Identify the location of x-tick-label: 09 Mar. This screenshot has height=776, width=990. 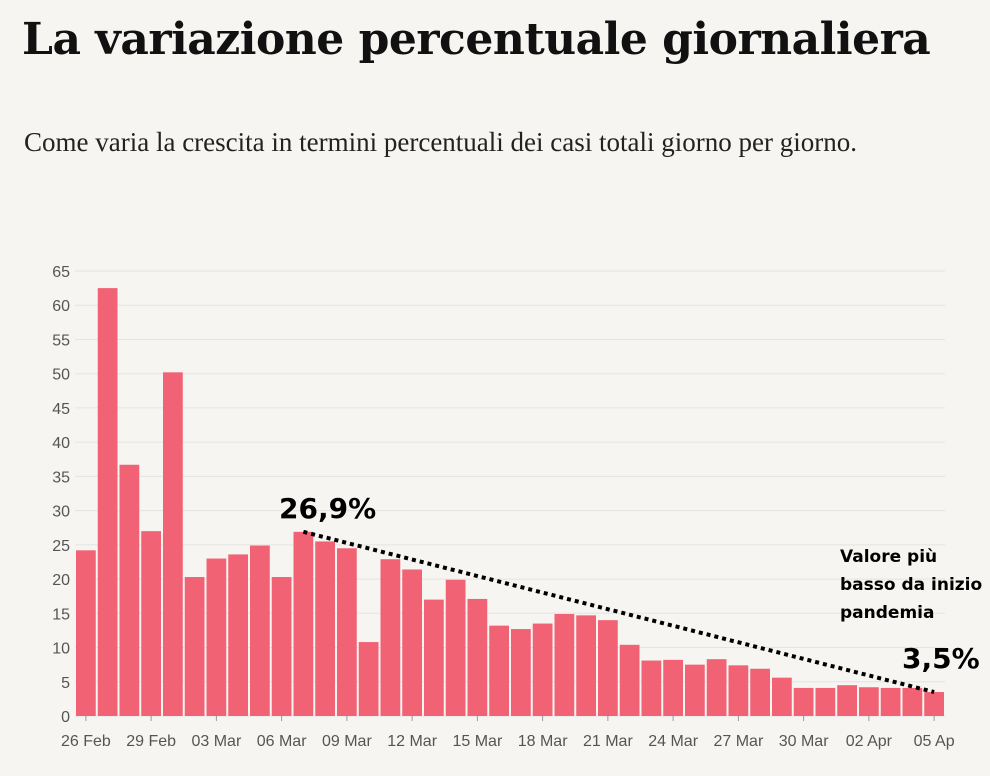
(347, 741).